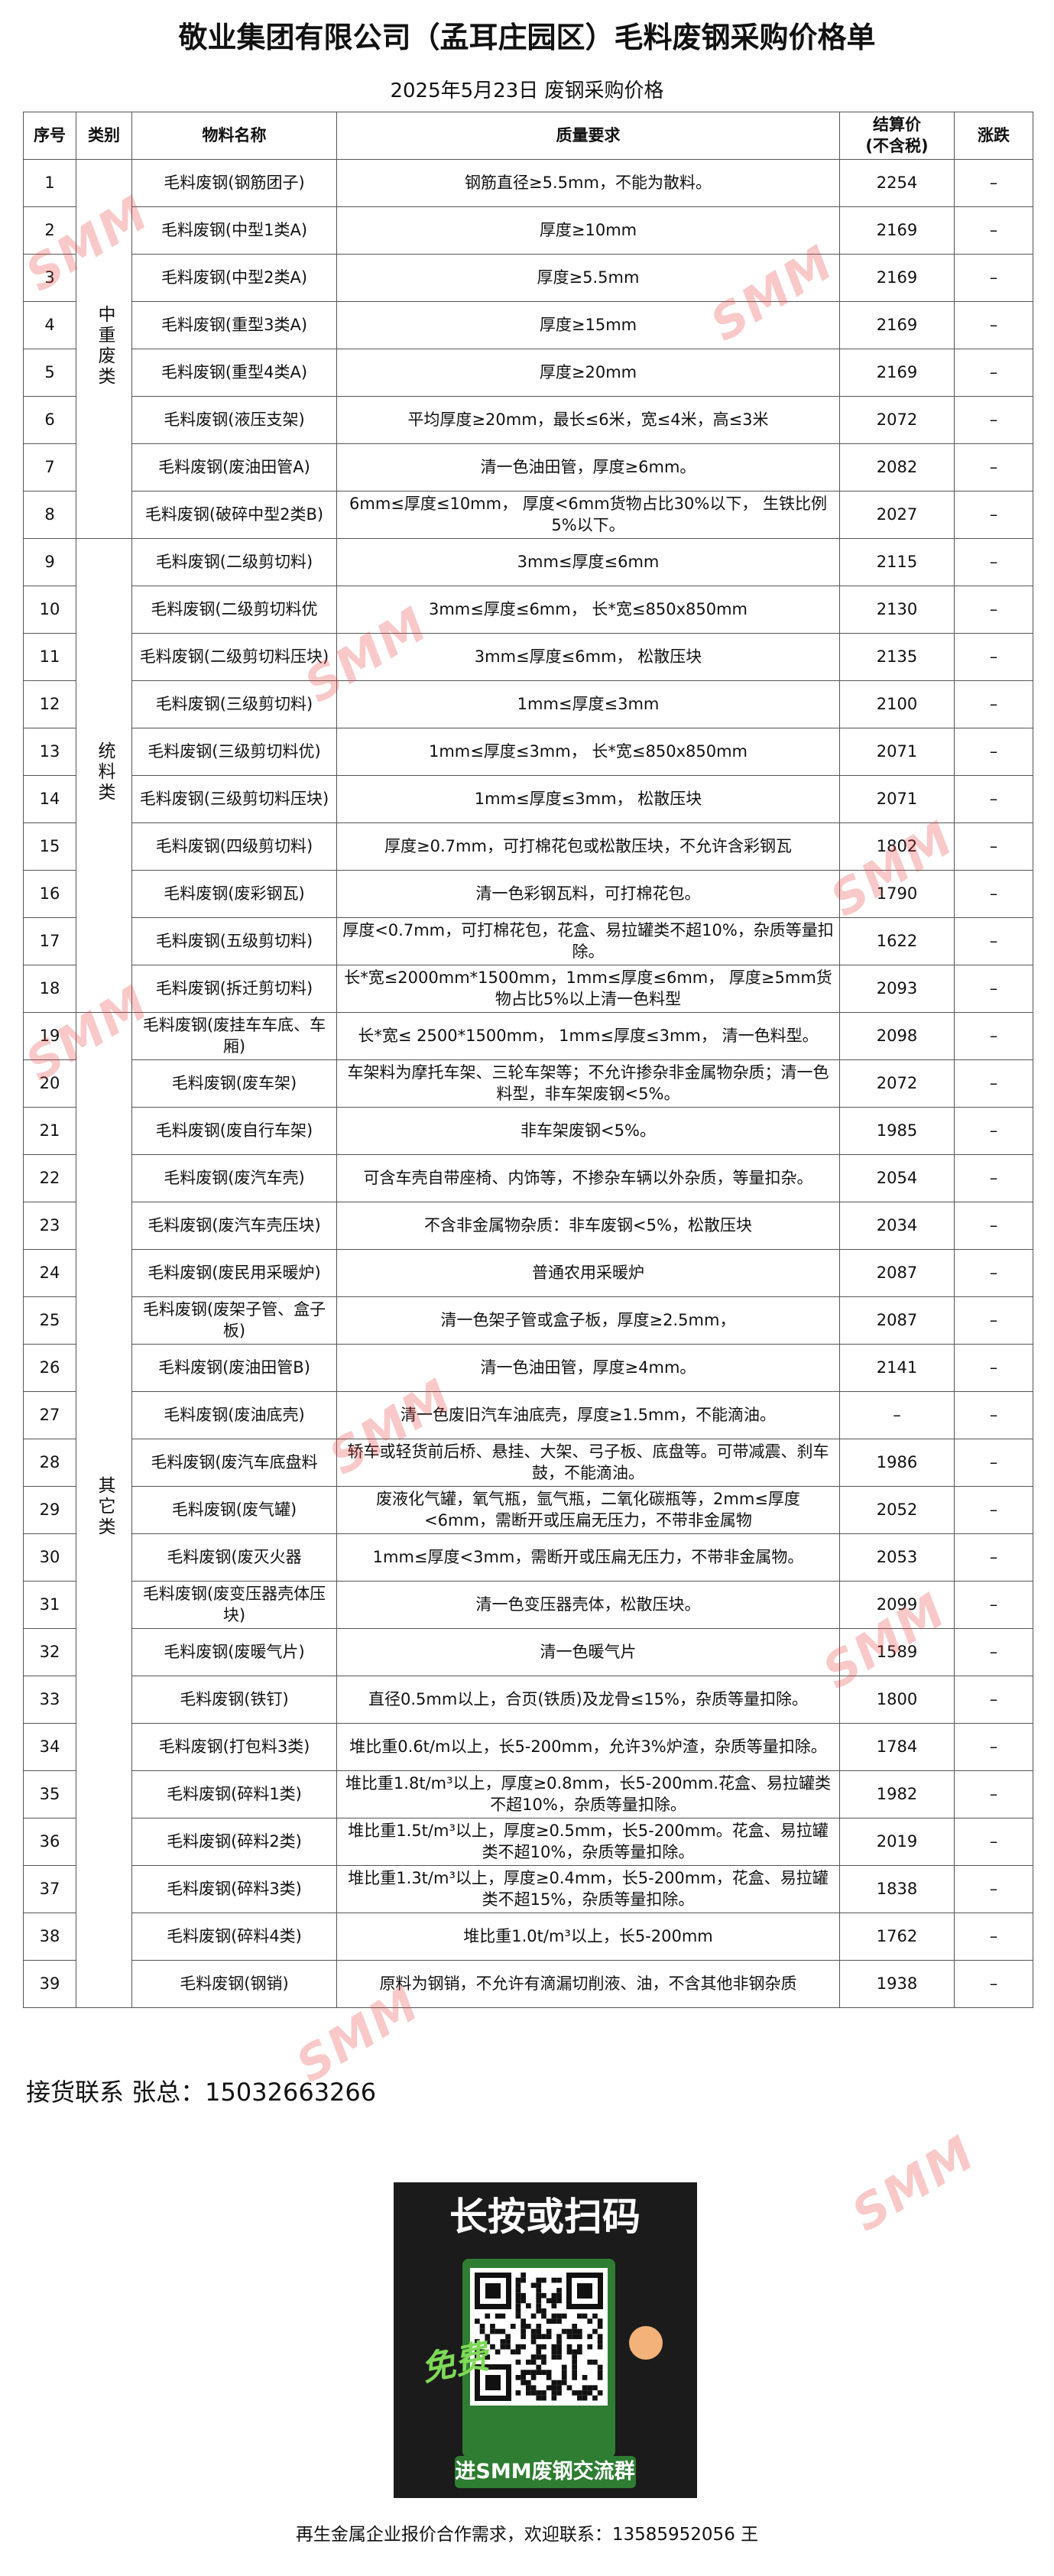 This screenshot has width=1054, height=2576. What do you see at coordinates (897, 989) in the screenshot?
I see `price: 2093` at bounding box center [897, 989].